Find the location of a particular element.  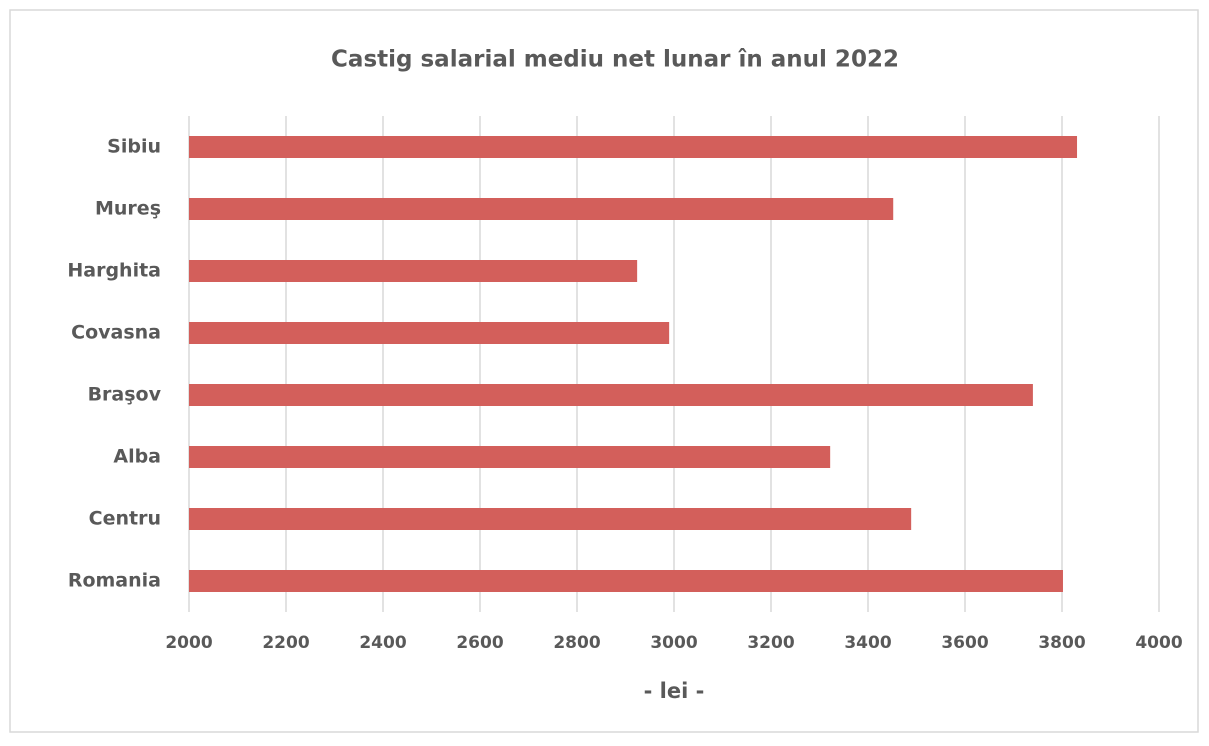

y-tick-label: Covasna is located at coordinates (116, 333).